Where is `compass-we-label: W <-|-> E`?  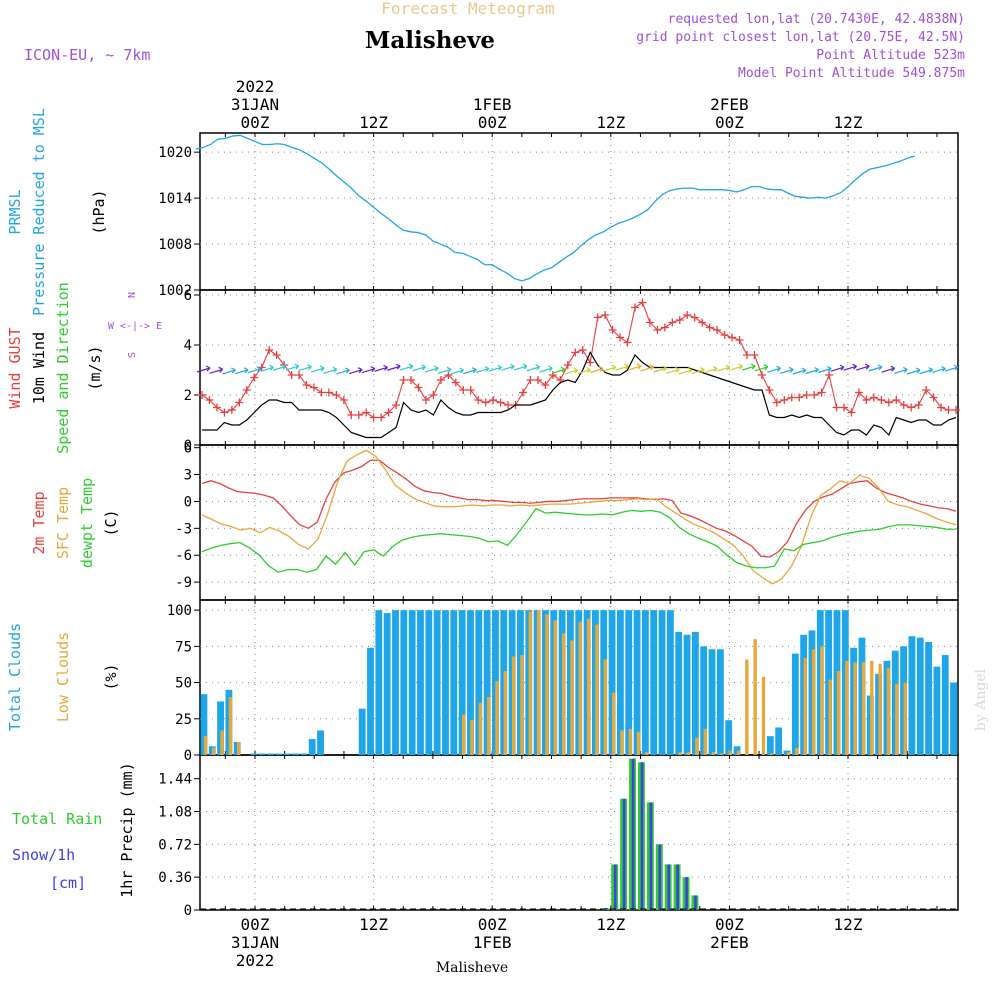
compass-we-label: W <-|-> E is located at coordinates (135, 326).